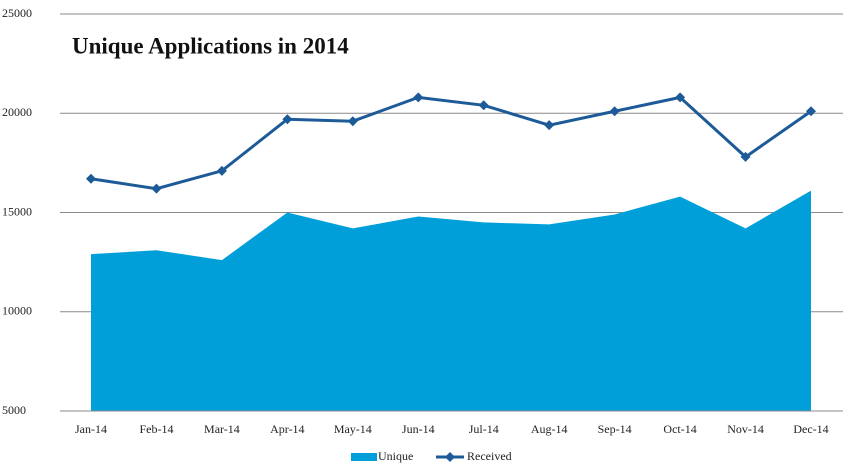  I want to click on y-tick-label: 25000, so click(17, 13).